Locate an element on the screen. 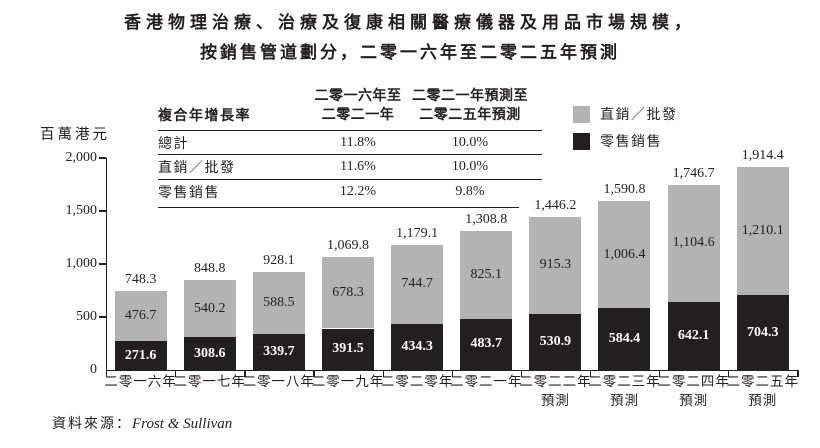  retail-value-label: 391.5 is located at coordinates (348, 349).